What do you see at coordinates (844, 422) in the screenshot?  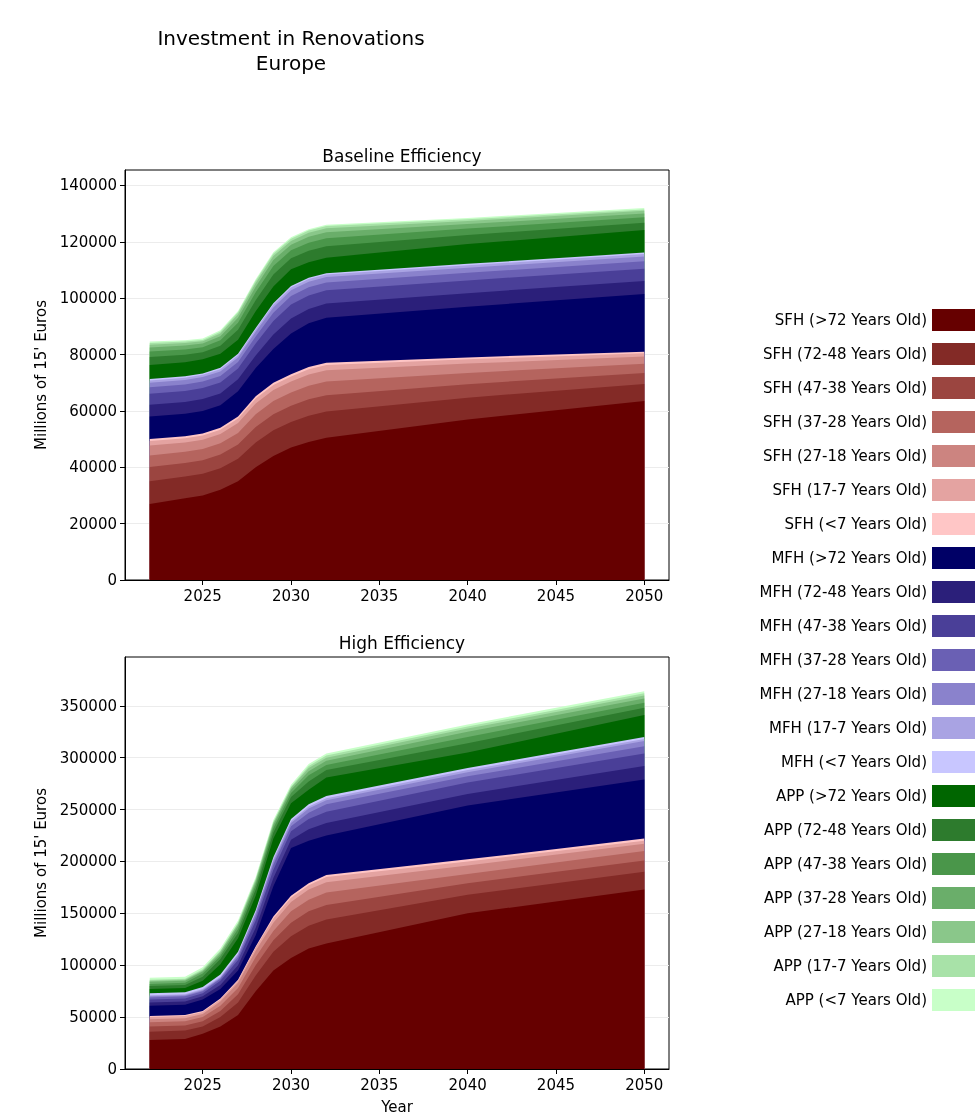 I see `legend-label: SFH (37-28 Years Old)` at bounding box center [844, 422].